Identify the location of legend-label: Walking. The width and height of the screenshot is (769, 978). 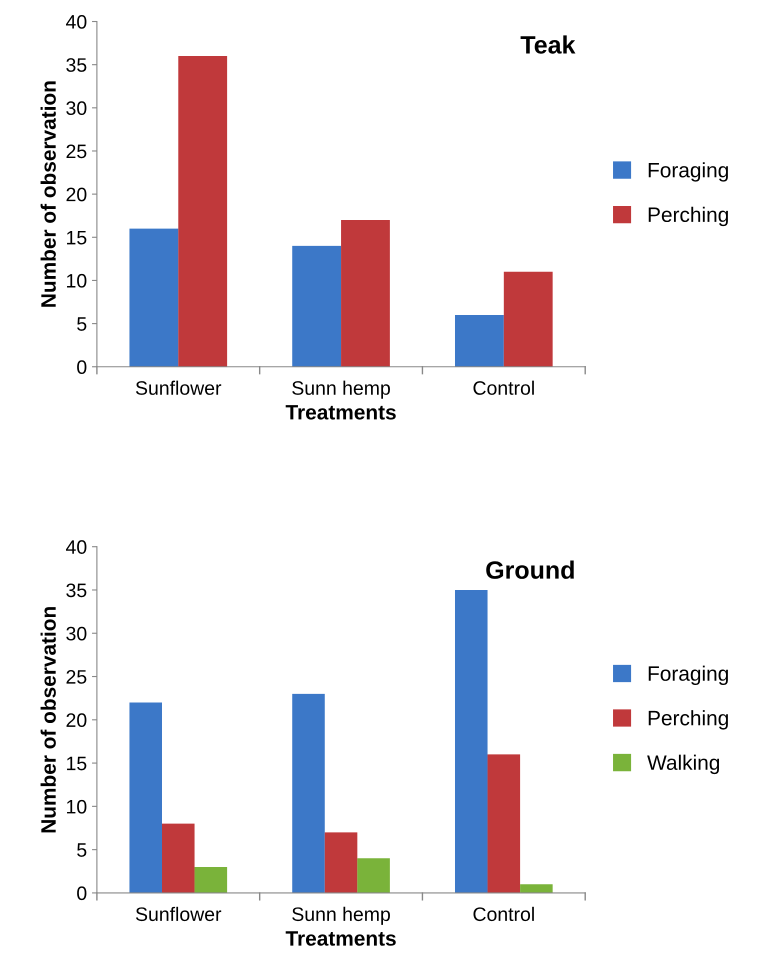
(683, 764).